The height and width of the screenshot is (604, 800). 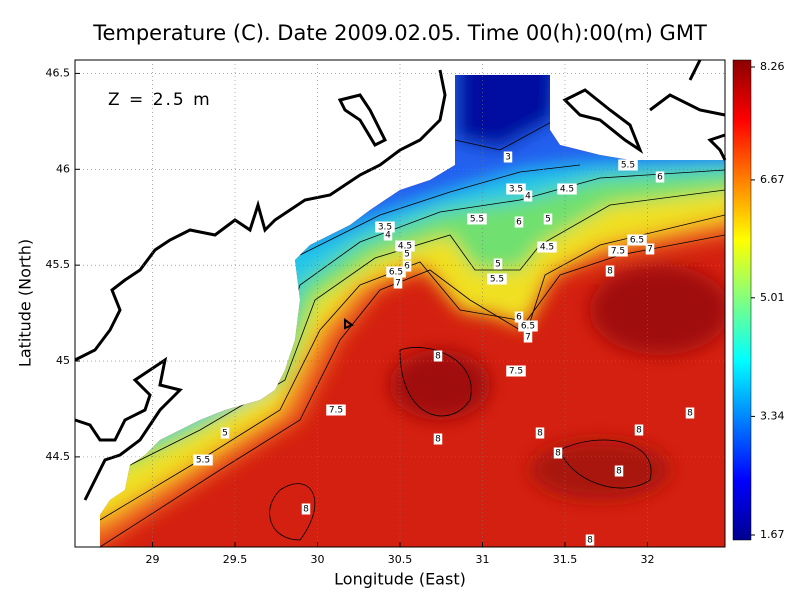 I want to click on contour-label: 6.5, so click(x=528, y=326).